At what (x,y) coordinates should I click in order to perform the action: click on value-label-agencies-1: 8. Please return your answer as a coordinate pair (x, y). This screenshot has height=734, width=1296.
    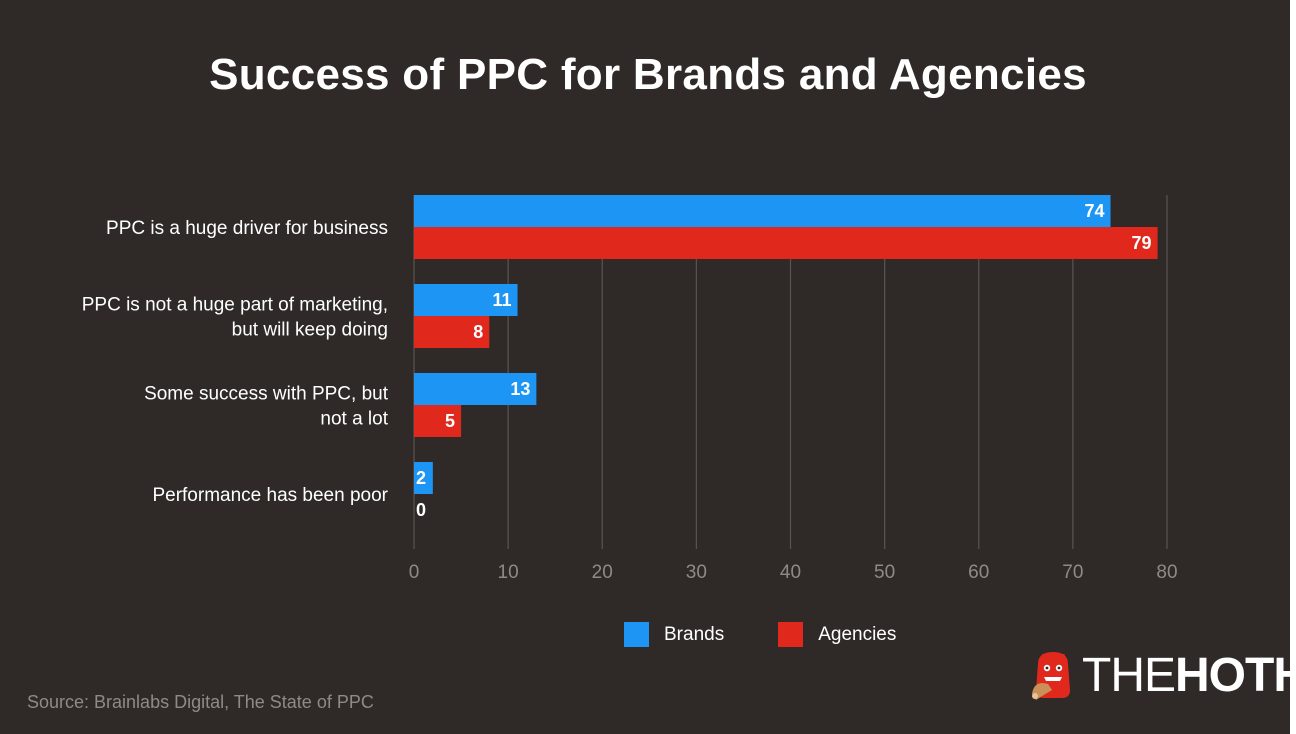
    Looking at the image, I should click on (478, 332).